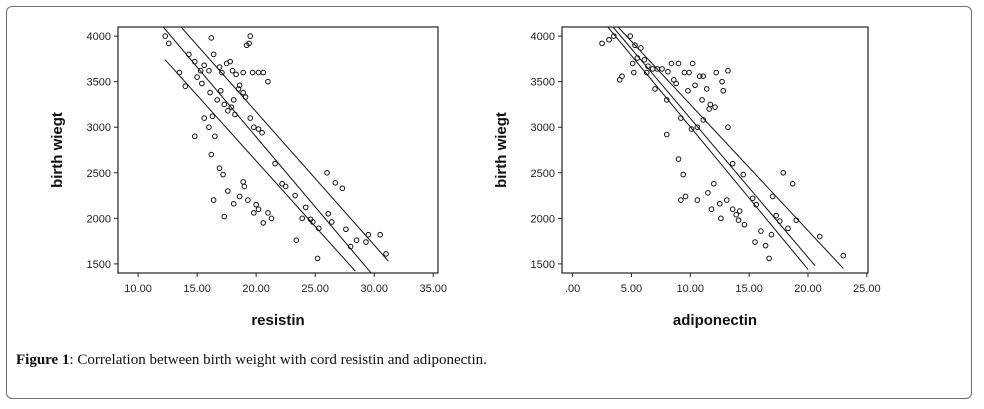  Describe the element at coordinates (730, 148) in the screenshot. I see `confidence-interval-line` at that location.